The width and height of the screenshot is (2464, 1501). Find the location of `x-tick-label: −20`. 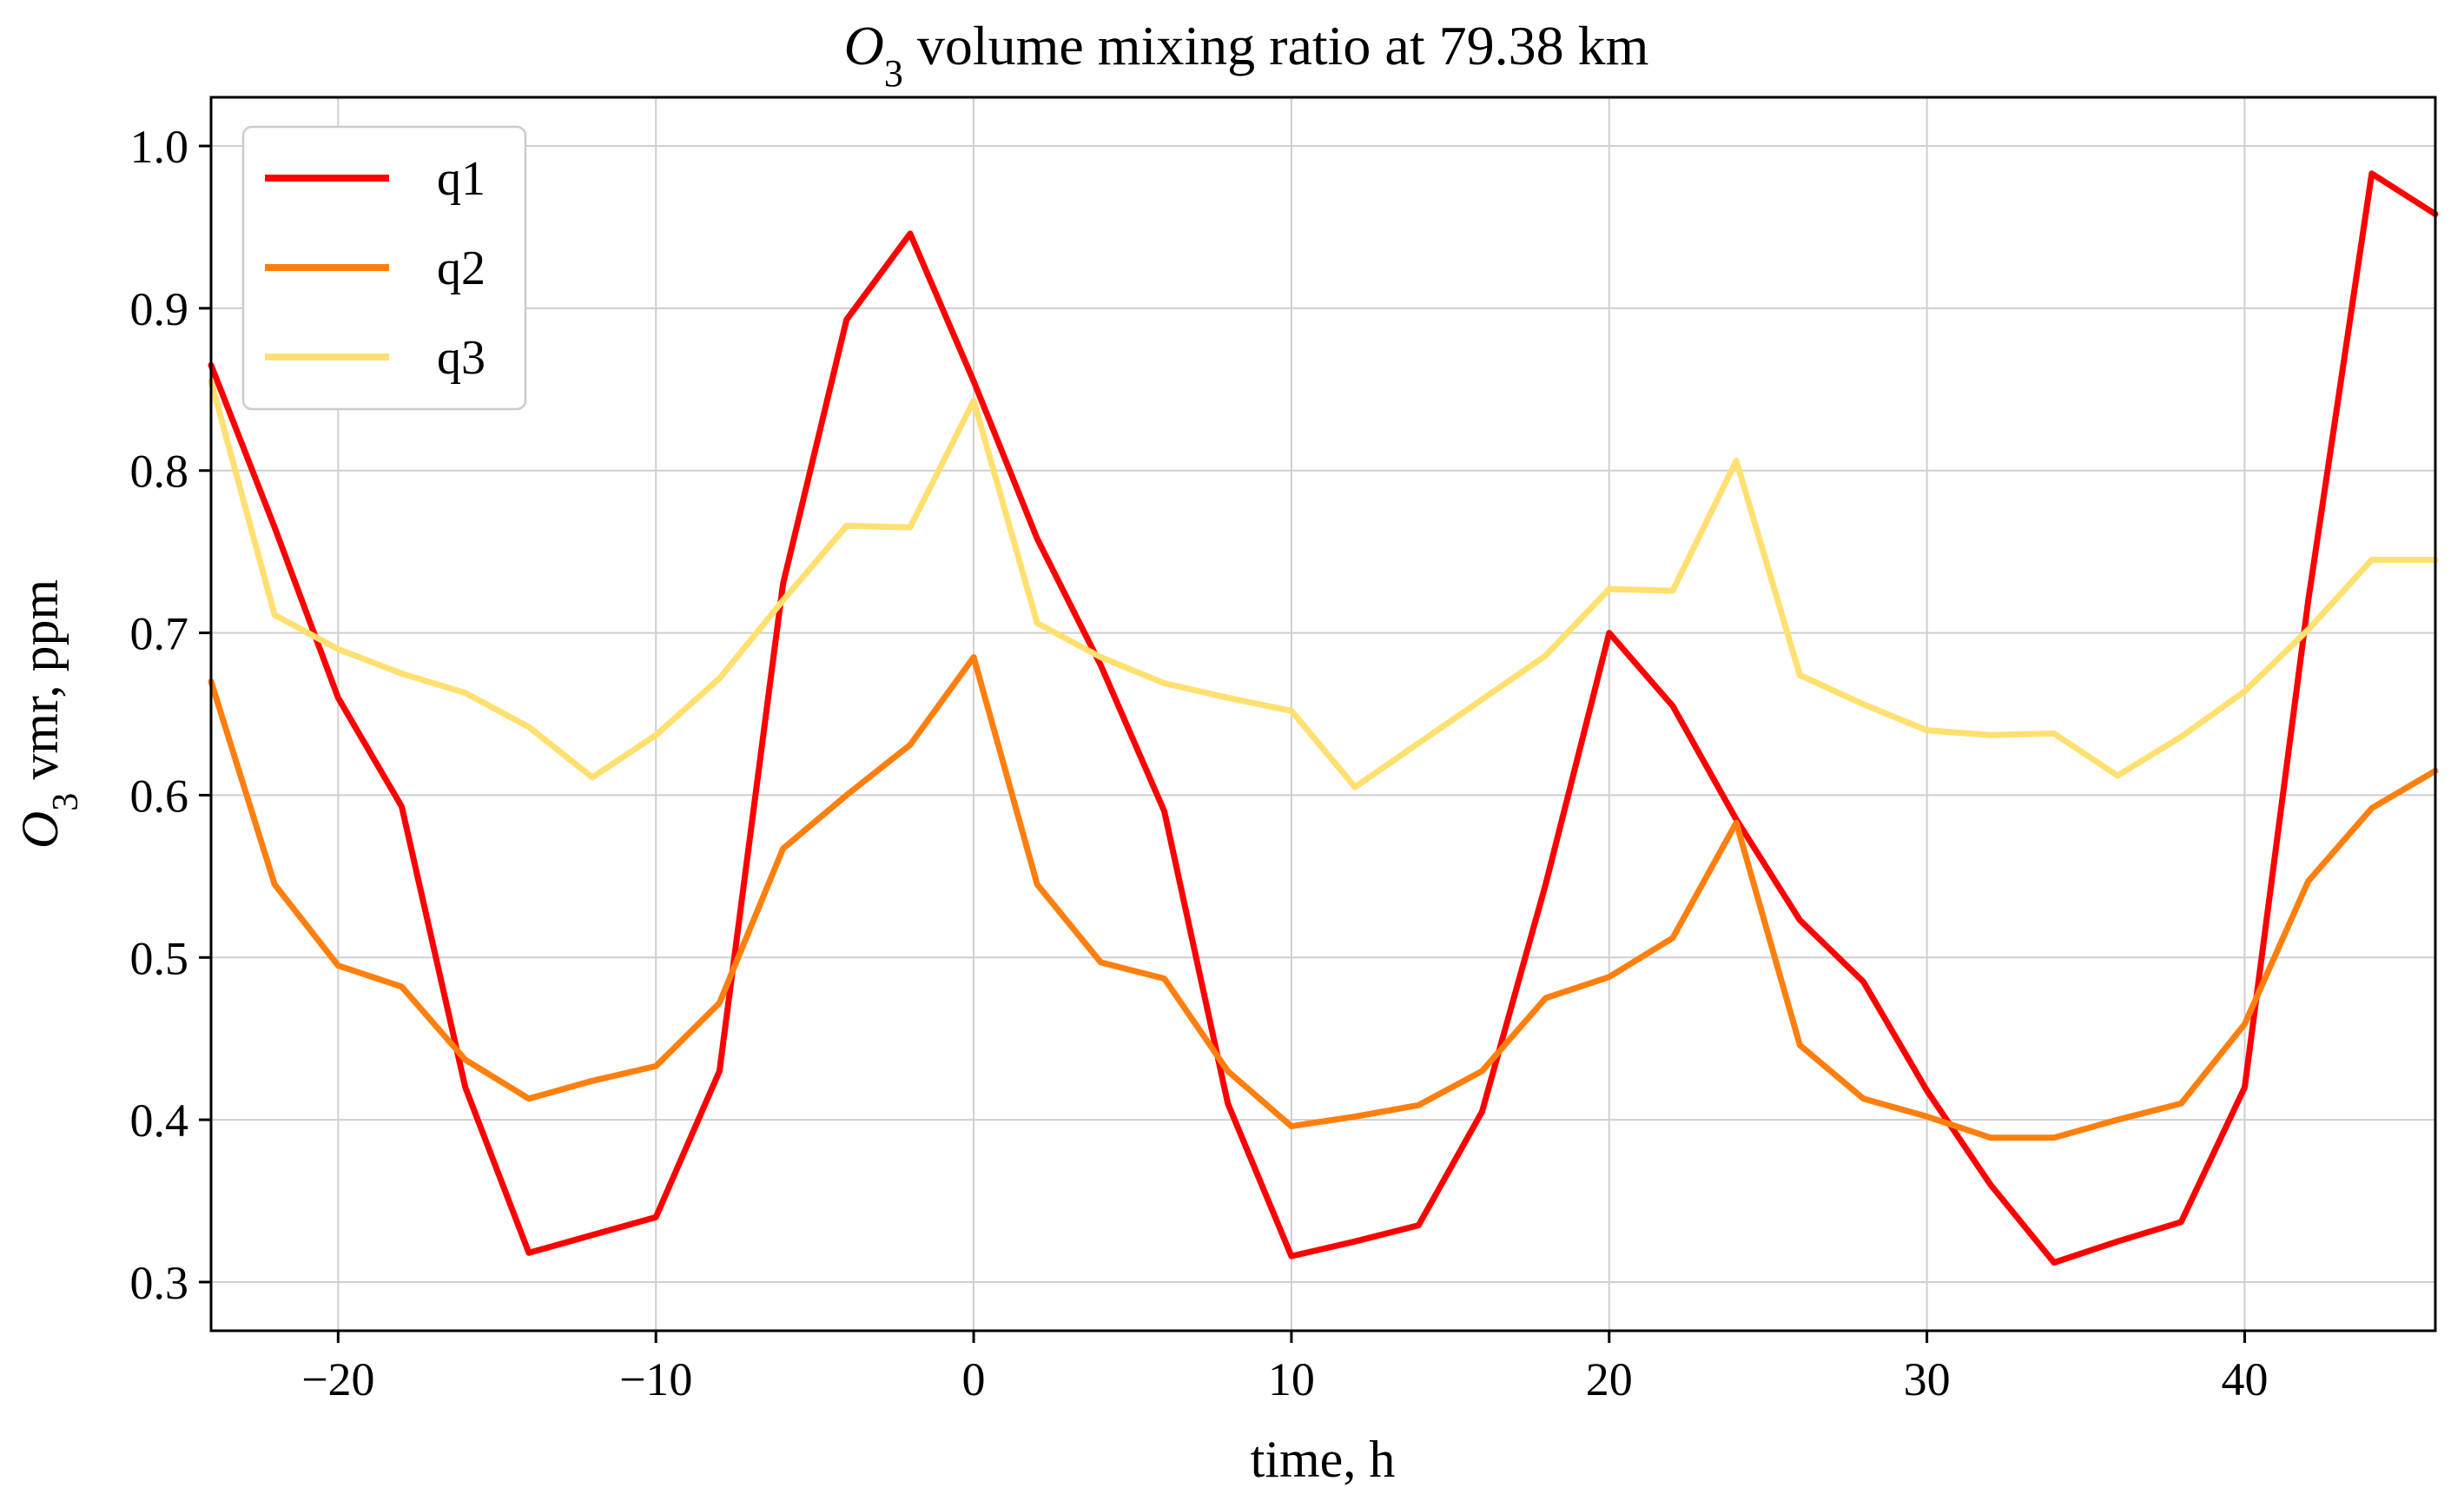

x-tick-label: −20 is located at coordinates (337, 1379).